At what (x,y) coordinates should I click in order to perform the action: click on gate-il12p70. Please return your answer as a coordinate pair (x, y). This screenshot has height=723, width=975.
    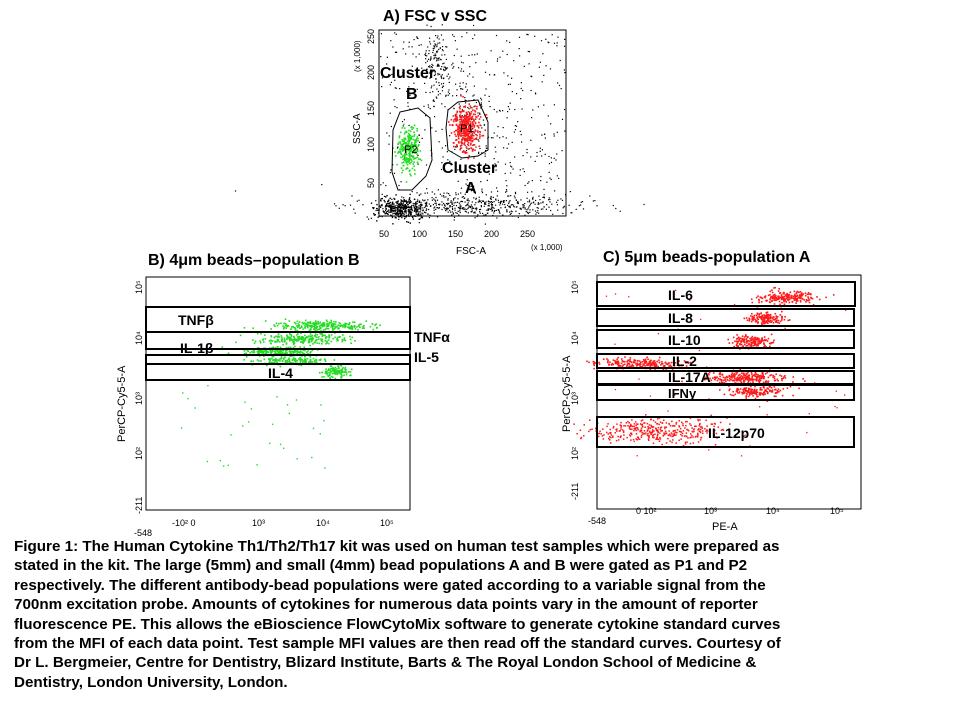
    Looking at the image, I should click on (725, 432).